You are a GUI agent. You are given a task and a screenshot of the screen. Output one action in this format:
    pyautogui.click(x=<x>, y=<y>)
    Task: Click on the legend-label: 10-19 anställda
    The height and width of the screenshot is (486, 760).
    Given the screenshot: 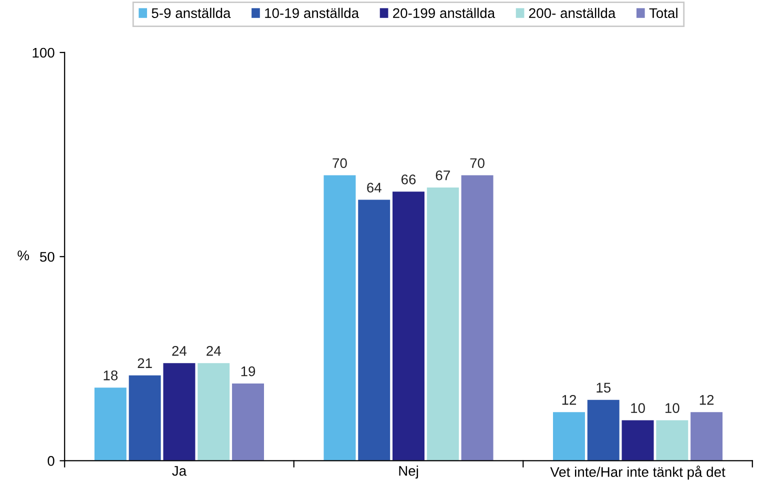 What is the action you would take?
    pyautogui.click(x=312, y=13)
    